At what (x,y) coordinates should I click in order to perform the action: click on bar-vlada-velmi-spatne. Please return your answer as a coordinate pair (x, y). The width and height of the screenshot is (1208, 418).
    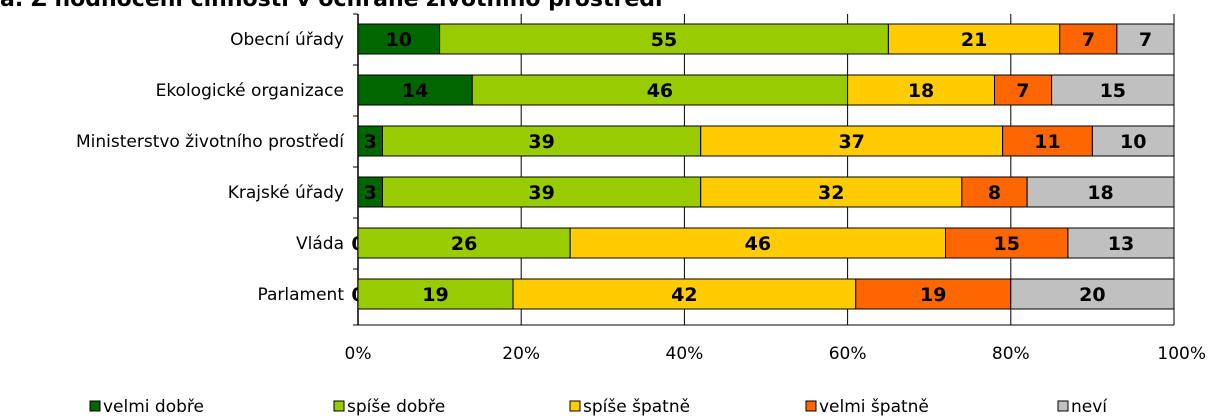
    Looking at the image, I should click on (1007, 243).